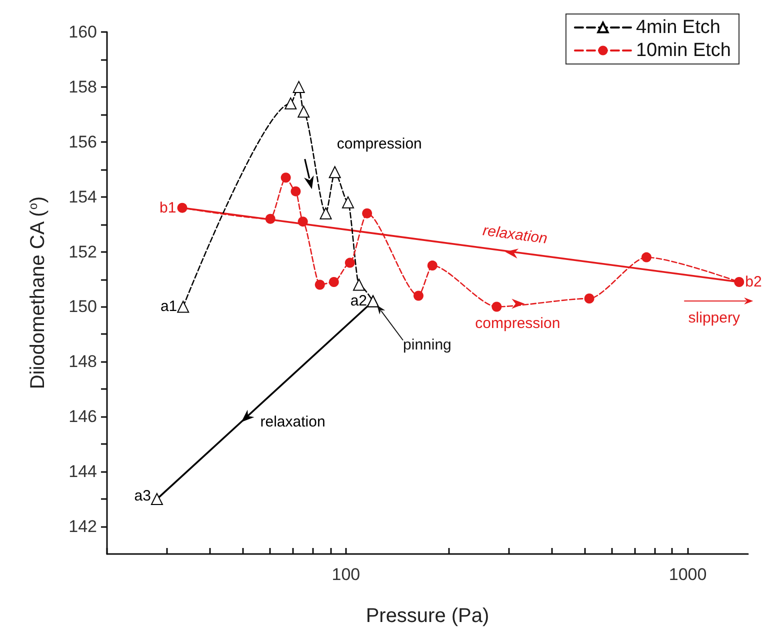 The image size is (769, 637). Describe the element at coordinates (359, 301) in the screenshot. I see `annotation: a2` at that location.